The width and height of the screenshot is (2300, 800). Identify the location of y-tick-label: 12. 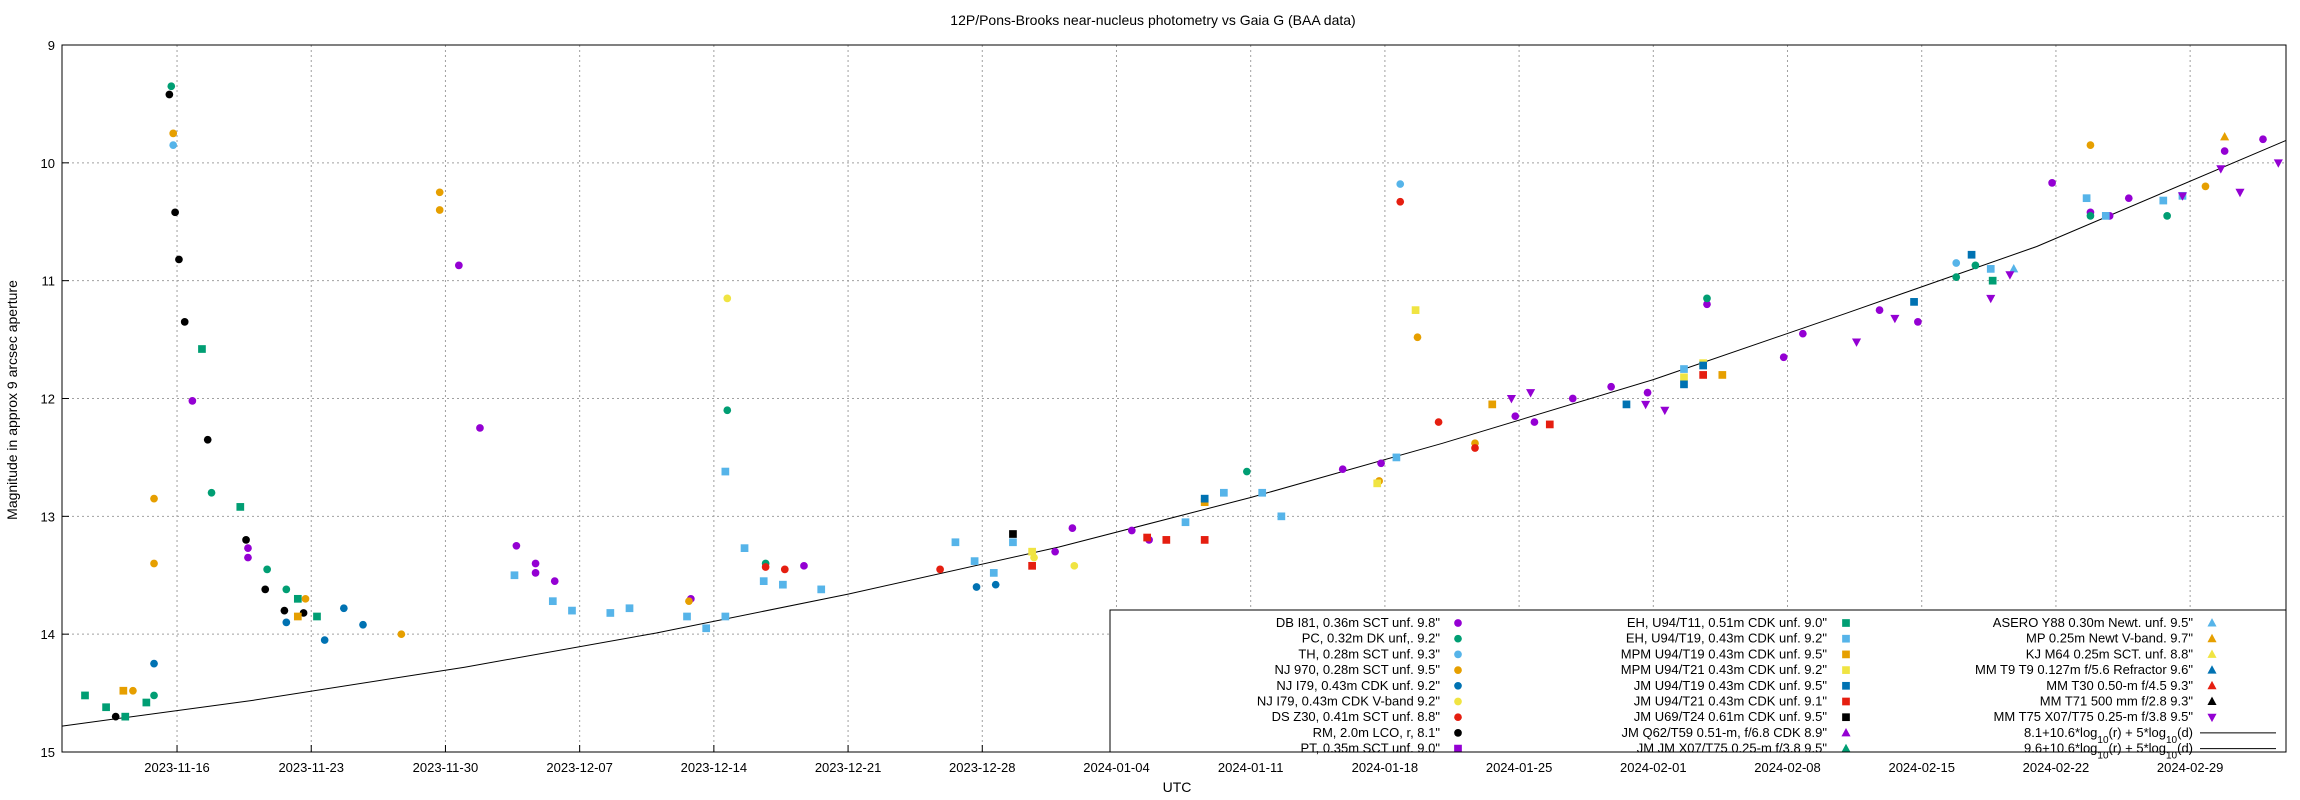
(48, 399).